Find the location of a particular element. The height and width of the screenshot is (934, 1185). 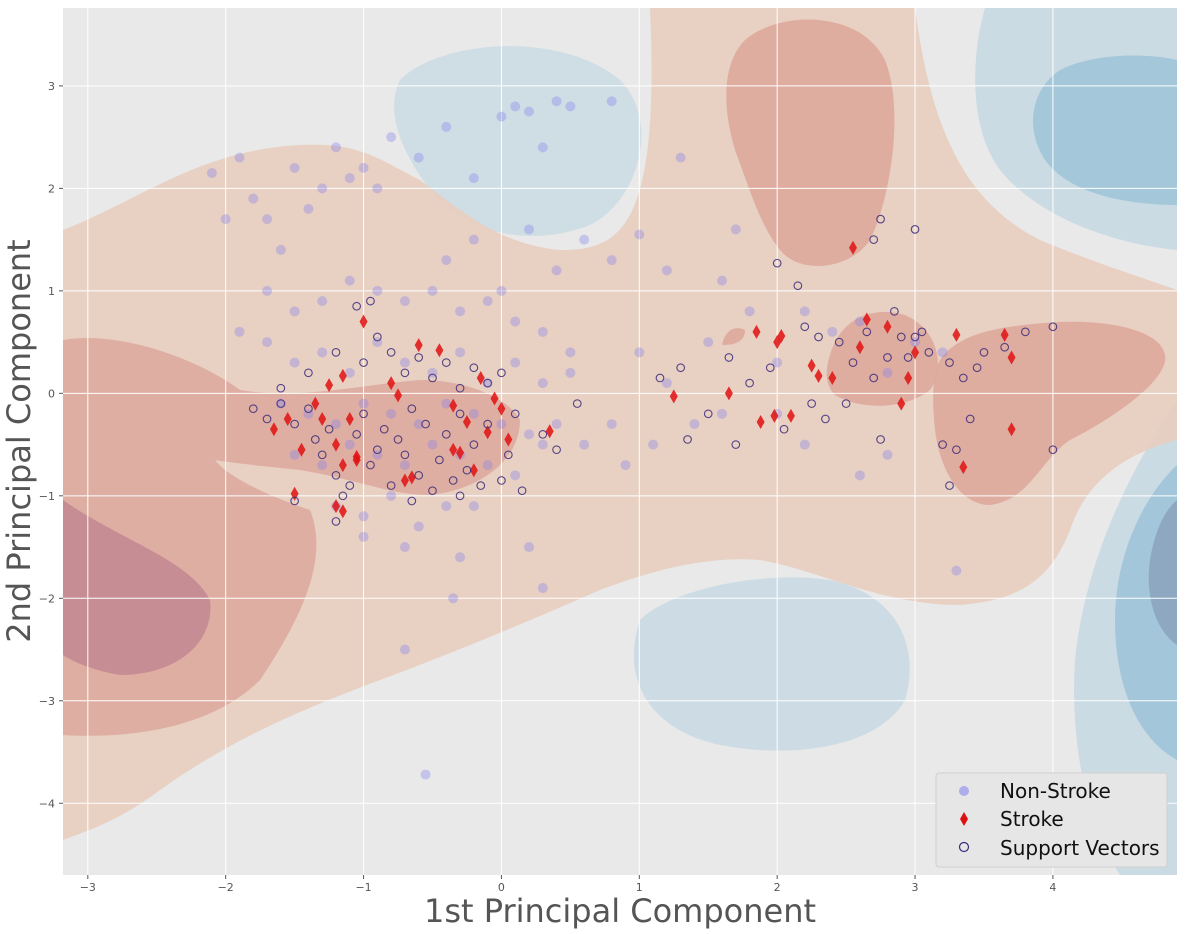

y-tick-label: 1 is located at coordinates (51, 291).